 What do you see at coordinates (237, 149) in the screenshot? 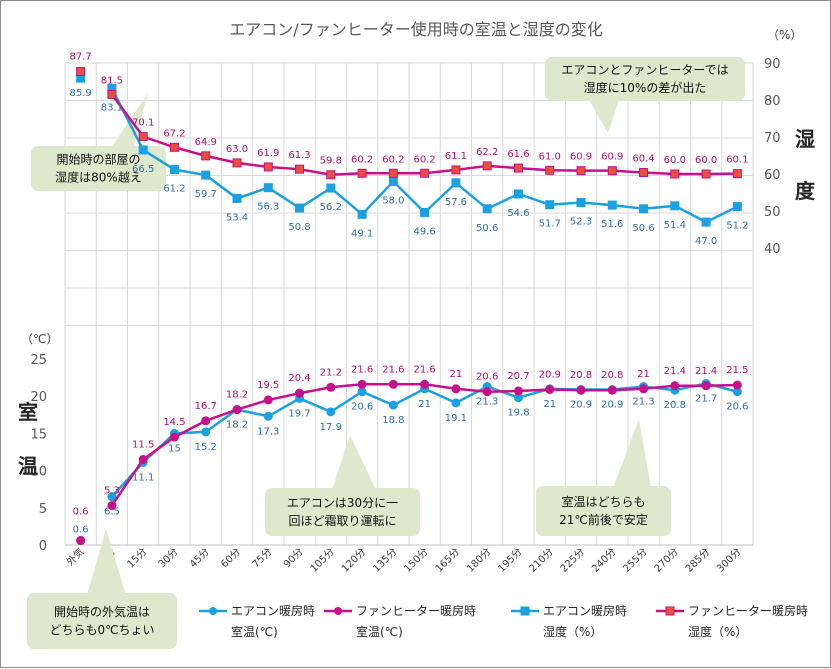
I see `data-label: 63.0` at bounding box center [237, 149].